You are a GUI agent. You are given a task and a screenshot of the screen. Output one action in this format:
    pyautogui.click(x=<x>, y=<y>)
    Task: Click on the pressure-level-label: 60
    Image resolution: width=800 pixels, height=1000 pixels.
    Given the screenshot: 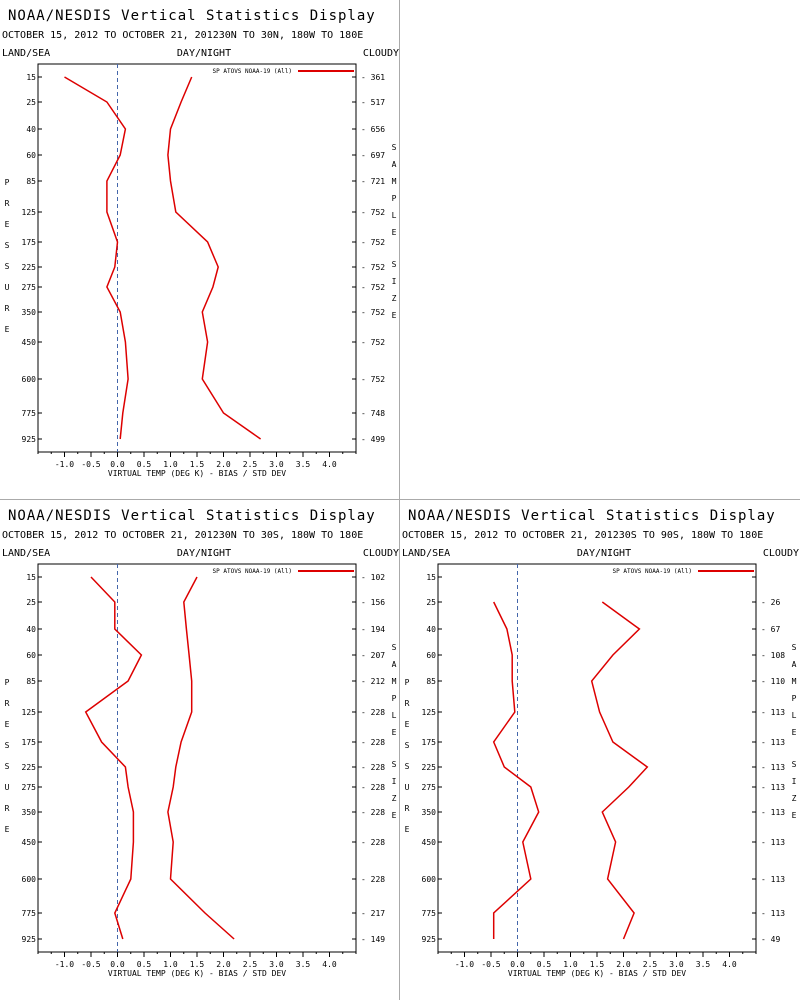 What is the action you would take?
    pyautogui.click(x=31, y=155)
    